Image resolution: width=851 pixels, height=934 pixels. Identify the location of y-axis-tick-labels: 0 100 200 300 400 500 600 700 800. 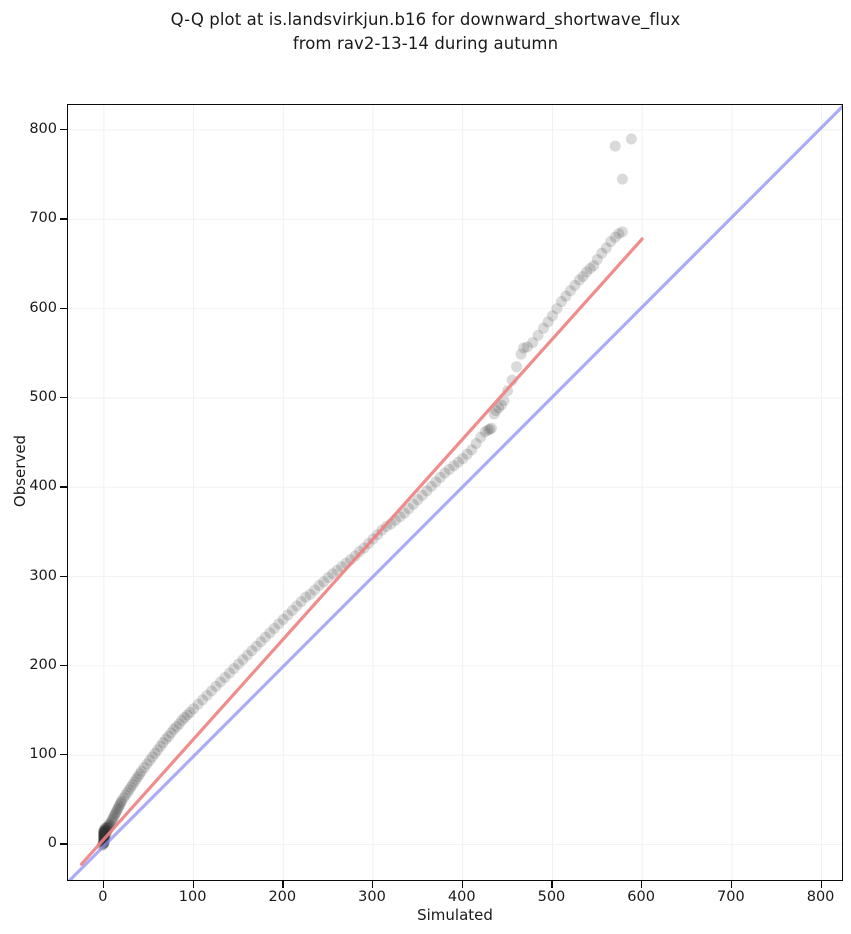
(28, 492).